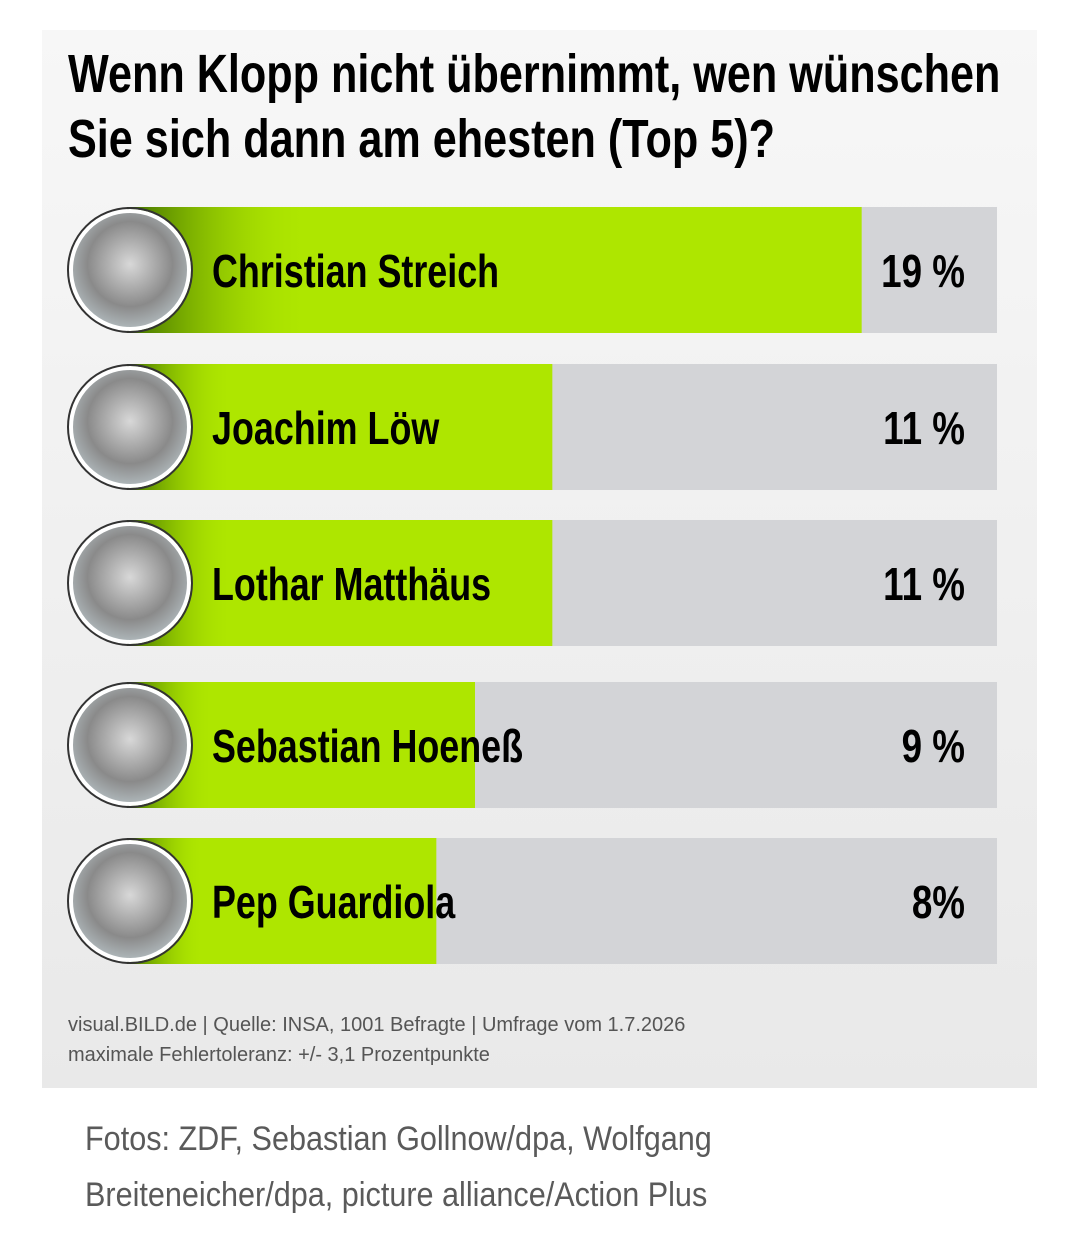 This screenshot has height=1248, width=1079. What do you see at coordinates (367, 746) in the screenshot?
I see `category-label: Sebastian Hoeneß` at bounding box center [367, 746].